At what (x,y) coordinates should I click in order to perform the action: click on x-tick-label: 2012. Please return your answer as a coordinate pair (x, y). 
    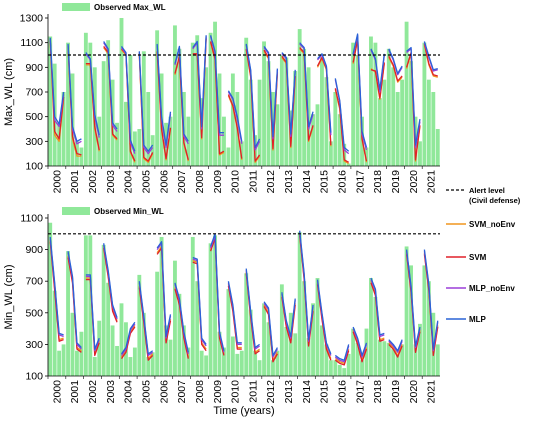
    Looking at the image, I should click on (271, 182).